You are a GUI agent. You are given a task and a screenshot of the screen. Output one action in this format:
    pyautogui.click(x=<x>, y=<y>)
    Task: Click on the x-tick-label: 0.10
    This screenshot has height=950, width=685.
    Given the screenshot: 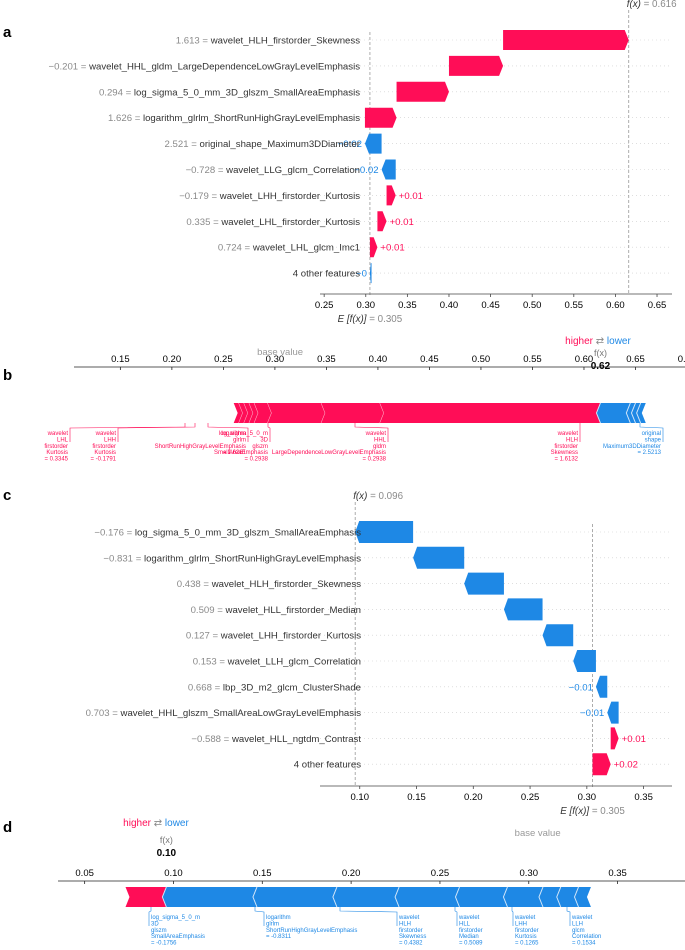 What is the action you would take?
    pyautogui.click(x=359, y=797)
    